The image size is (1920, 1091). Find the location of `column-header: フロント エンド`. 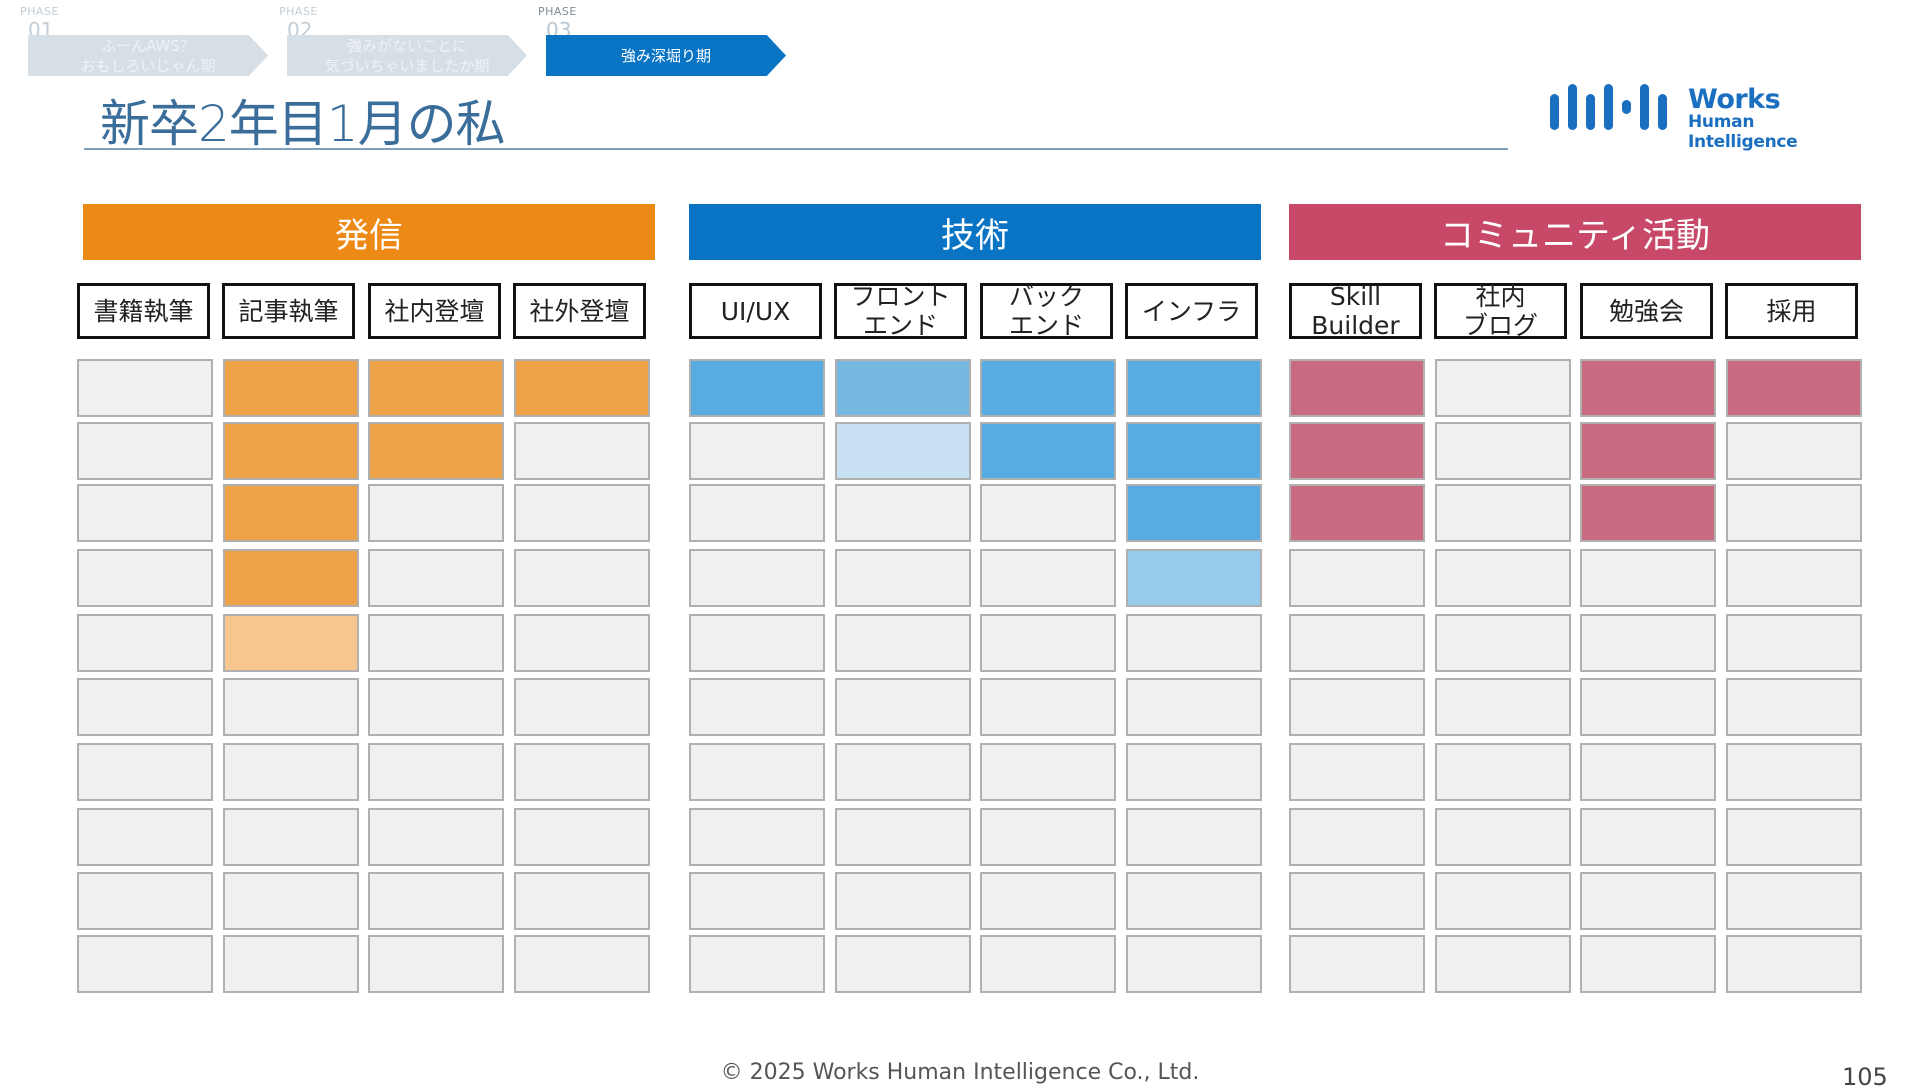

column-header: フロント エンド is located at coordinates (900, 311).